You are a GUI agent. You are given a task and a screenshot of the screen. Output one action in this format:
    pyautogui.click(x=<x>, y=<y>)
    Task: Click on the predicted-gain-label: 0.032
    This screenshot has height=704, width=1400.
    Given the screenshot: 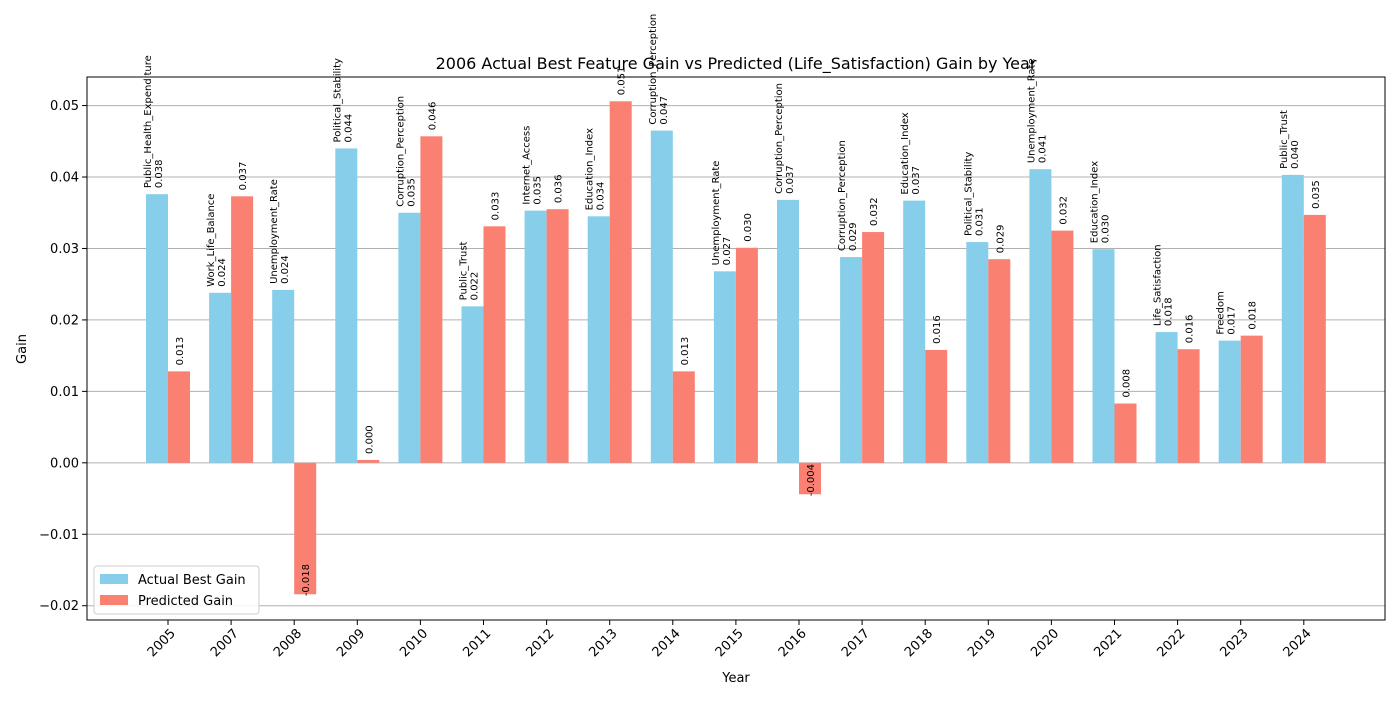 What is the action you would take?
    pyautogui.click(x=874, y=211)
    